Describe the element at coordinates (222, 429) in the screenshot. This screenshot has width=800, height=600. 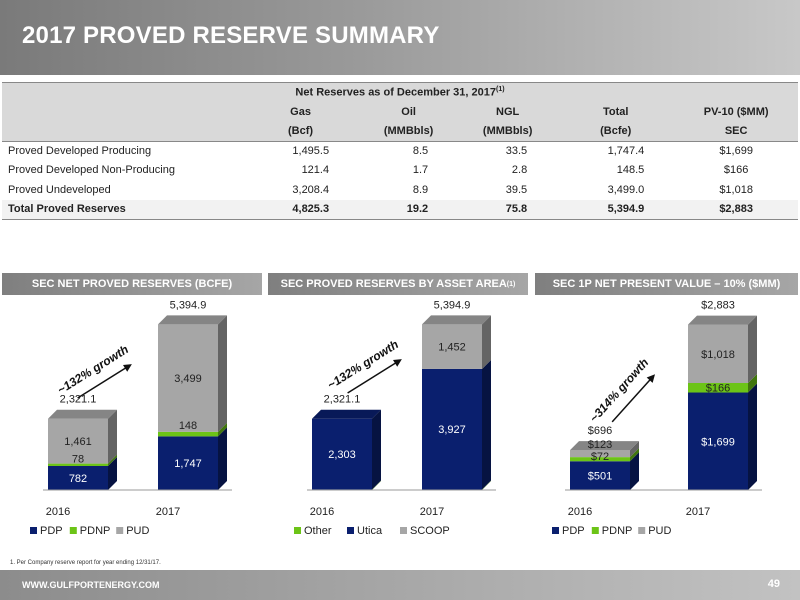
I see `bar-side-pdnp-2017` at that location.